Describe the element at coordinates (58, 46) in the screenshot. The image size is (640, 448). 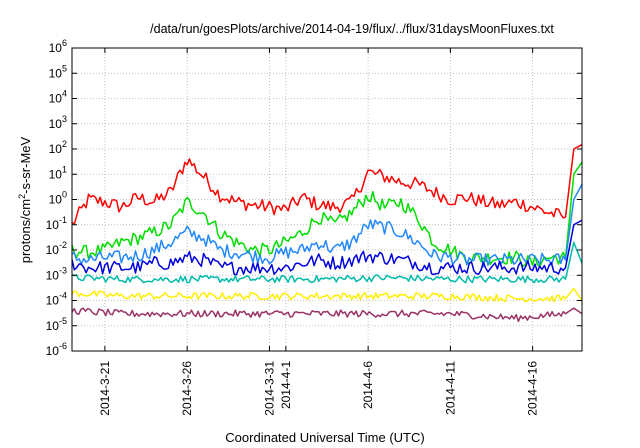
I see `y-tick-label: 10⁶` at that location.